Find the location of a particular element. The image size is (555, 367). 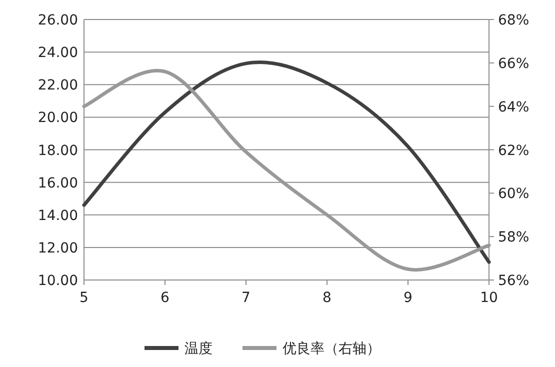

y2-tick-label: 68% is located at coordinates (514, 20).